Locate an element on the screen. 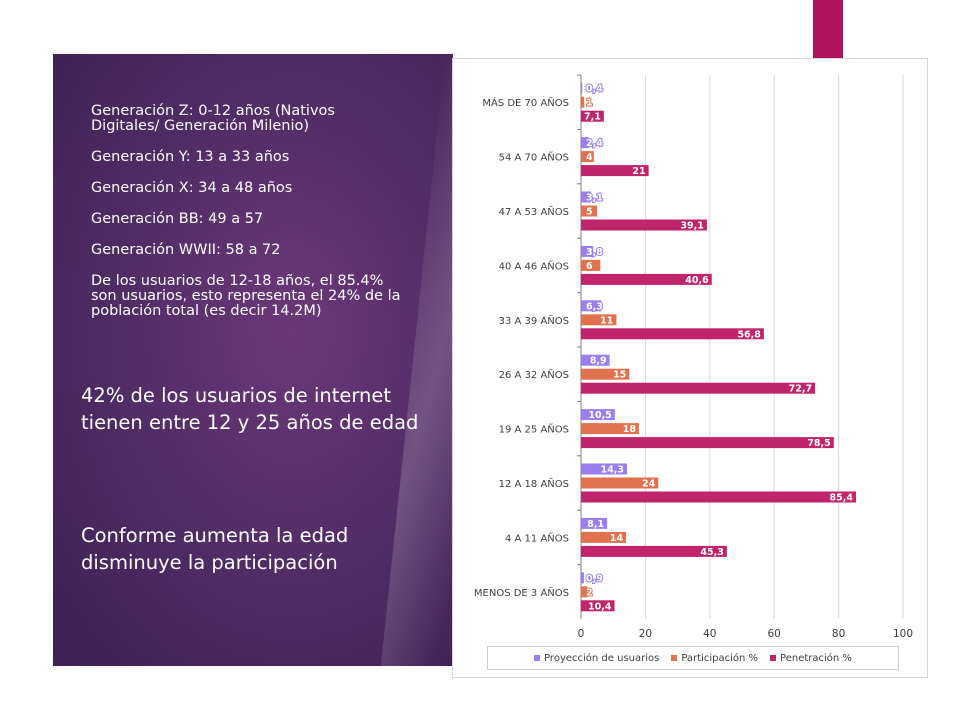 The height and width of the screenshot is (720, 960). data-label-proyeccion: 14,3 is located at coordinates (612, 470).